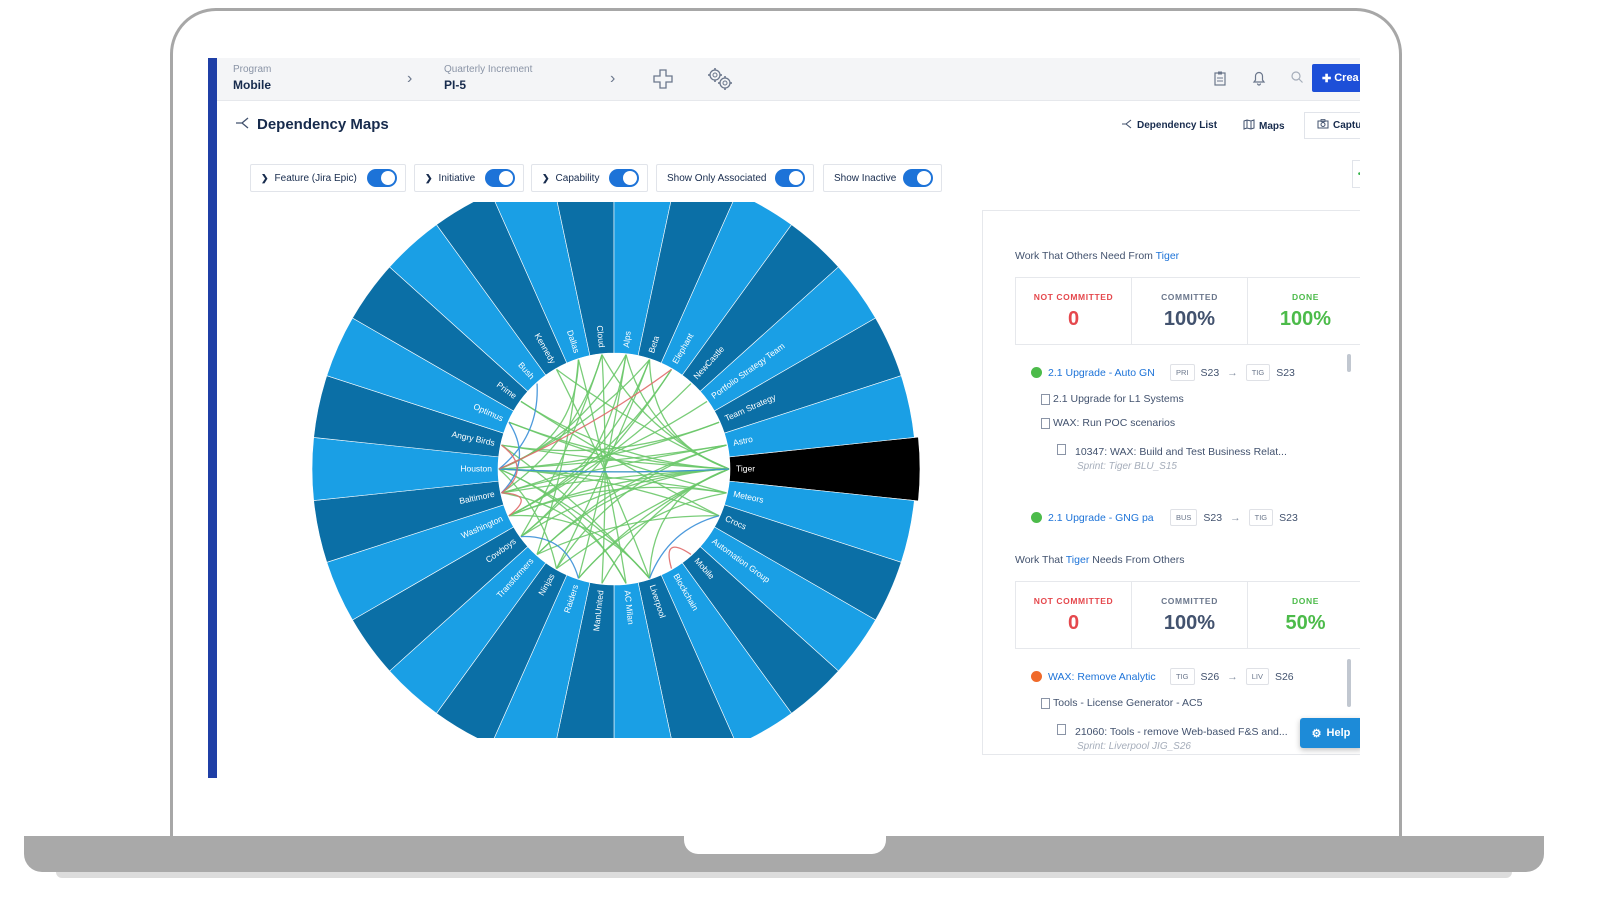 The image size is (1600, 900). I want to click on maps-link: Maps, so click(1264, 126).